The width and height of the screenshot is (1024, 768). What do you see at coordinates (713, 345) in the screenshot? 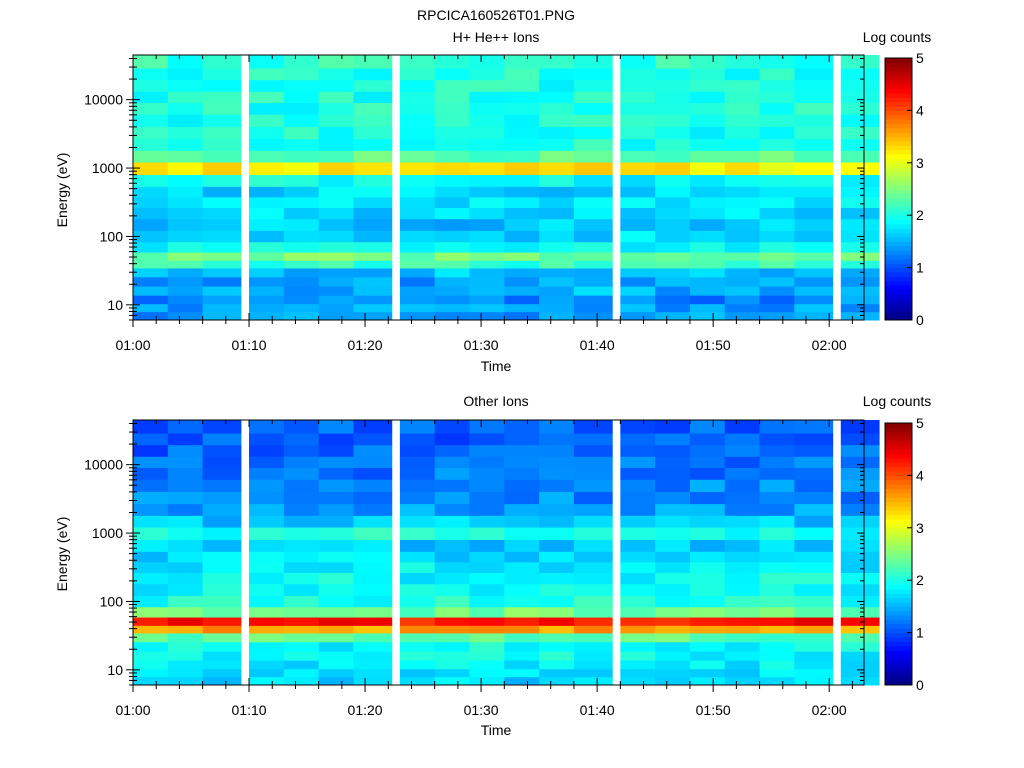
I see `x-tick-label: 01:50` at bounding box center [713, 345].